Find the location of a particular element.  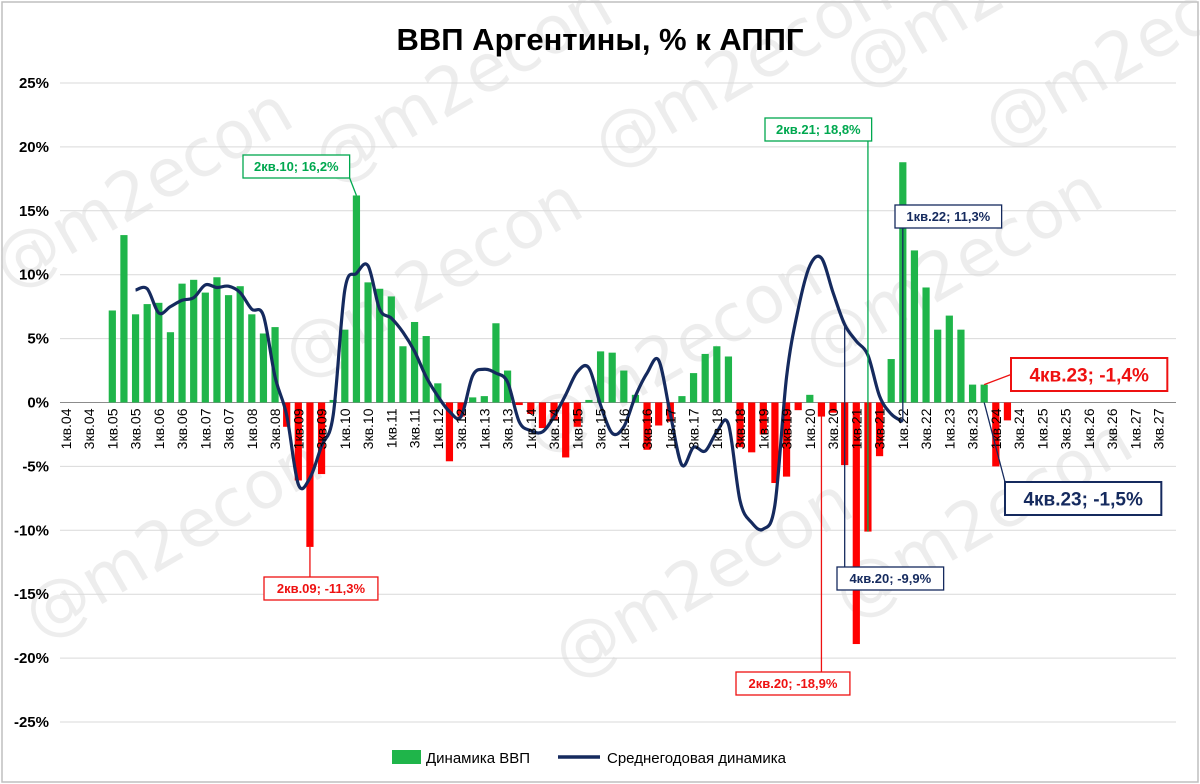

x-tick-label: 3кв.15 is located at coordinates (601, 428).